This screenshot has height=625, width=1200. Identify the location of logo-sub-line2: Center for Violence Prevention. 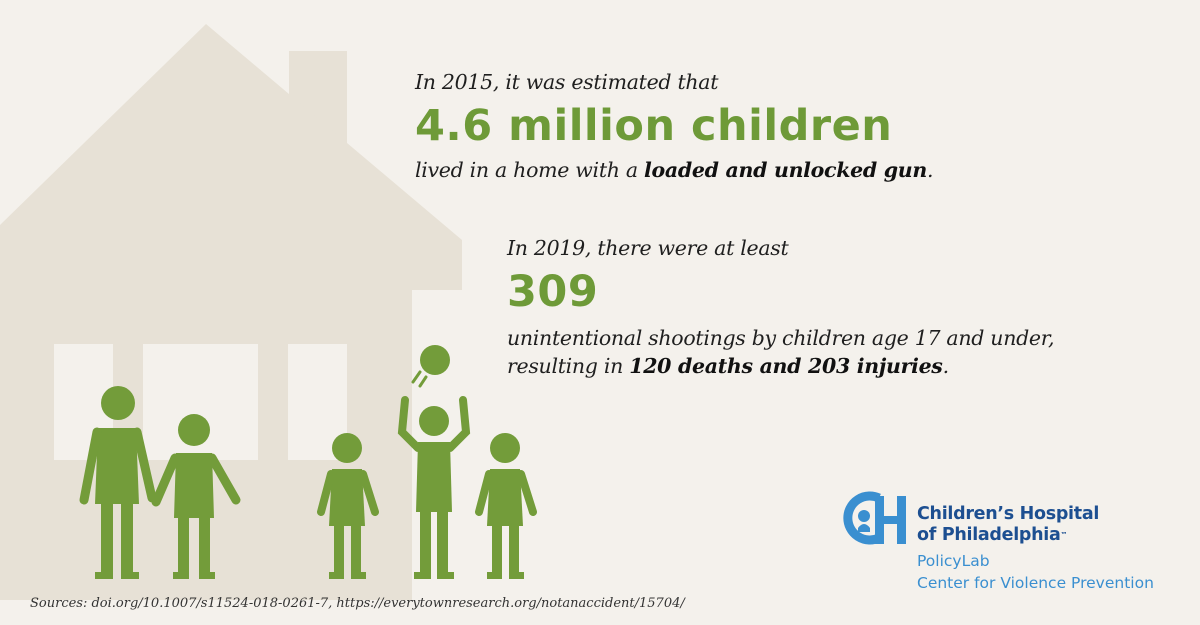
(1035, 583).